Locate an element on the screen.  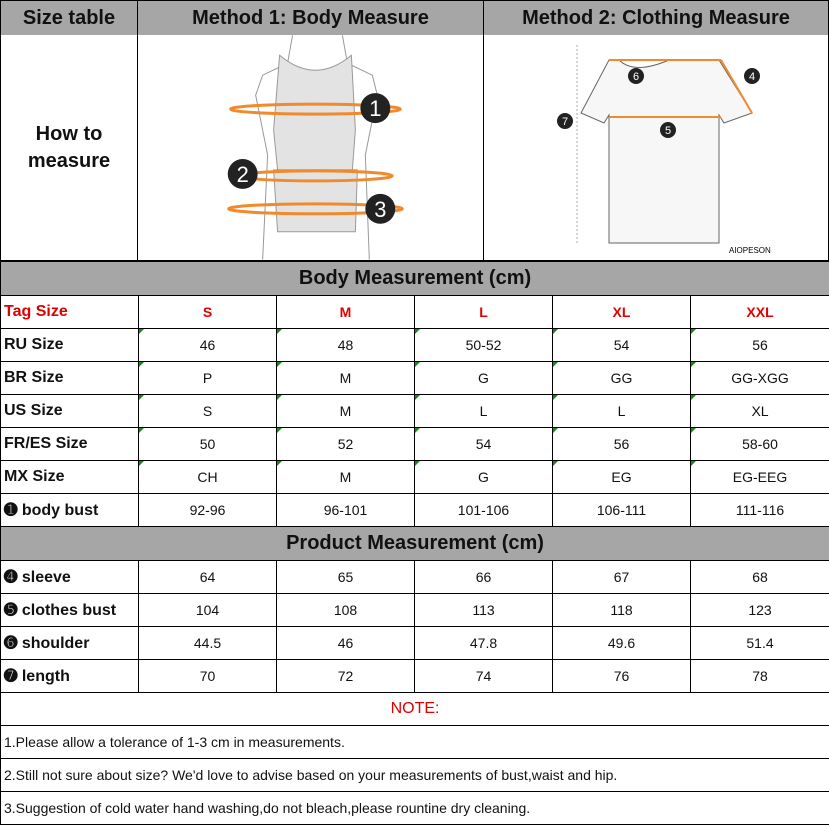
size-cell: GG is located at coordinates (622, 378).